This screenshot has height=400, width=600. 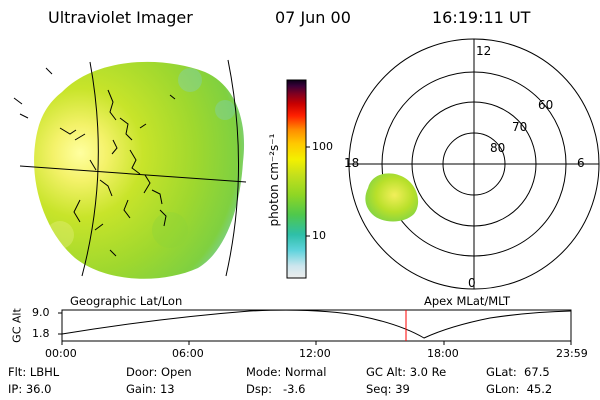 I want to click on mode-readout: Mode: Normal, so click(x=286, y=372).